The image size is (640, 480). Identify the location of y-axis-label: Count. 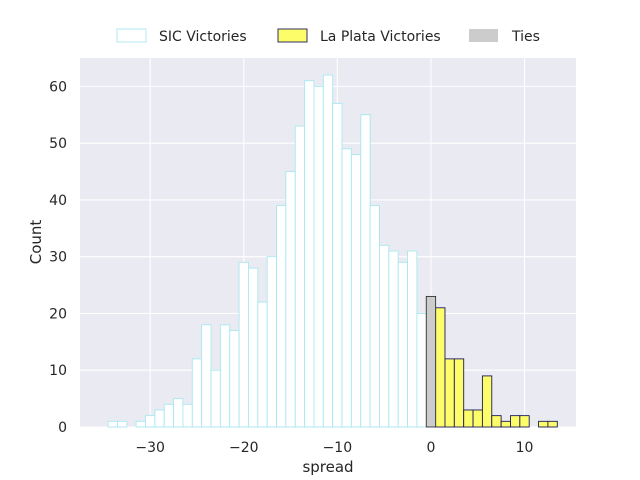
(36, 242).